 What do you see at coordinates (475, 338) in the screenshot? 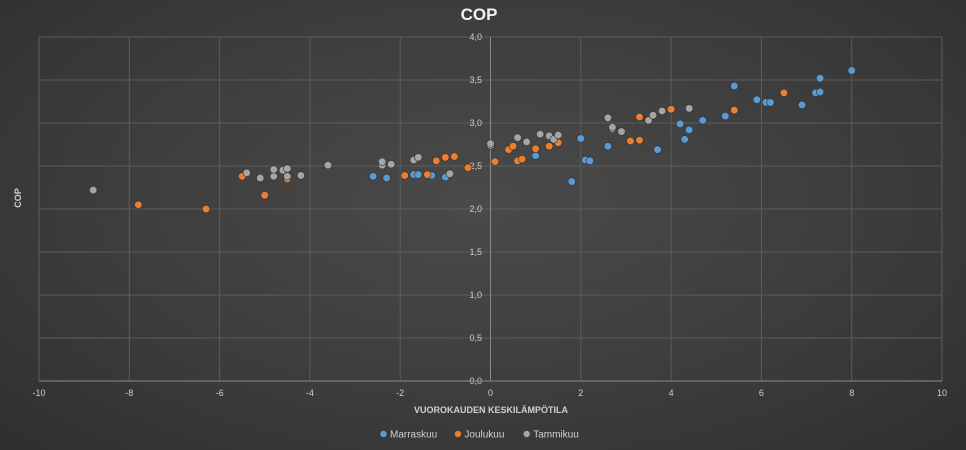
I see `y-tick-label: 0,5` at bounding box center [475, 338].